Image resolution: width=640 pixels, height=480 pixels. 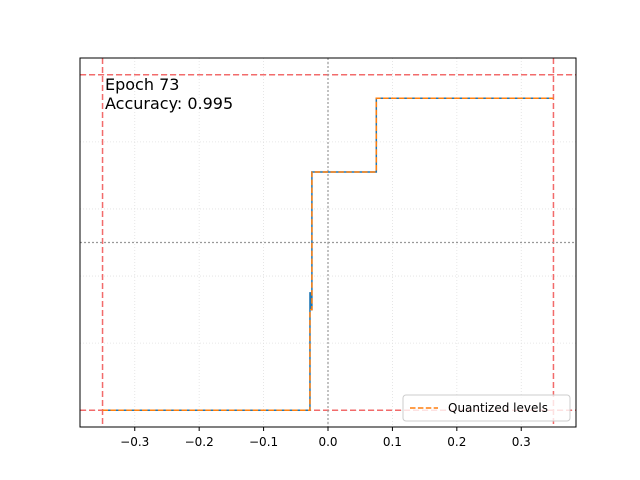 What do you see at coordinates (521, 442) in the screenshot?
I see `x-tick-label-6: 0.3` at bounding box center [521, 442].